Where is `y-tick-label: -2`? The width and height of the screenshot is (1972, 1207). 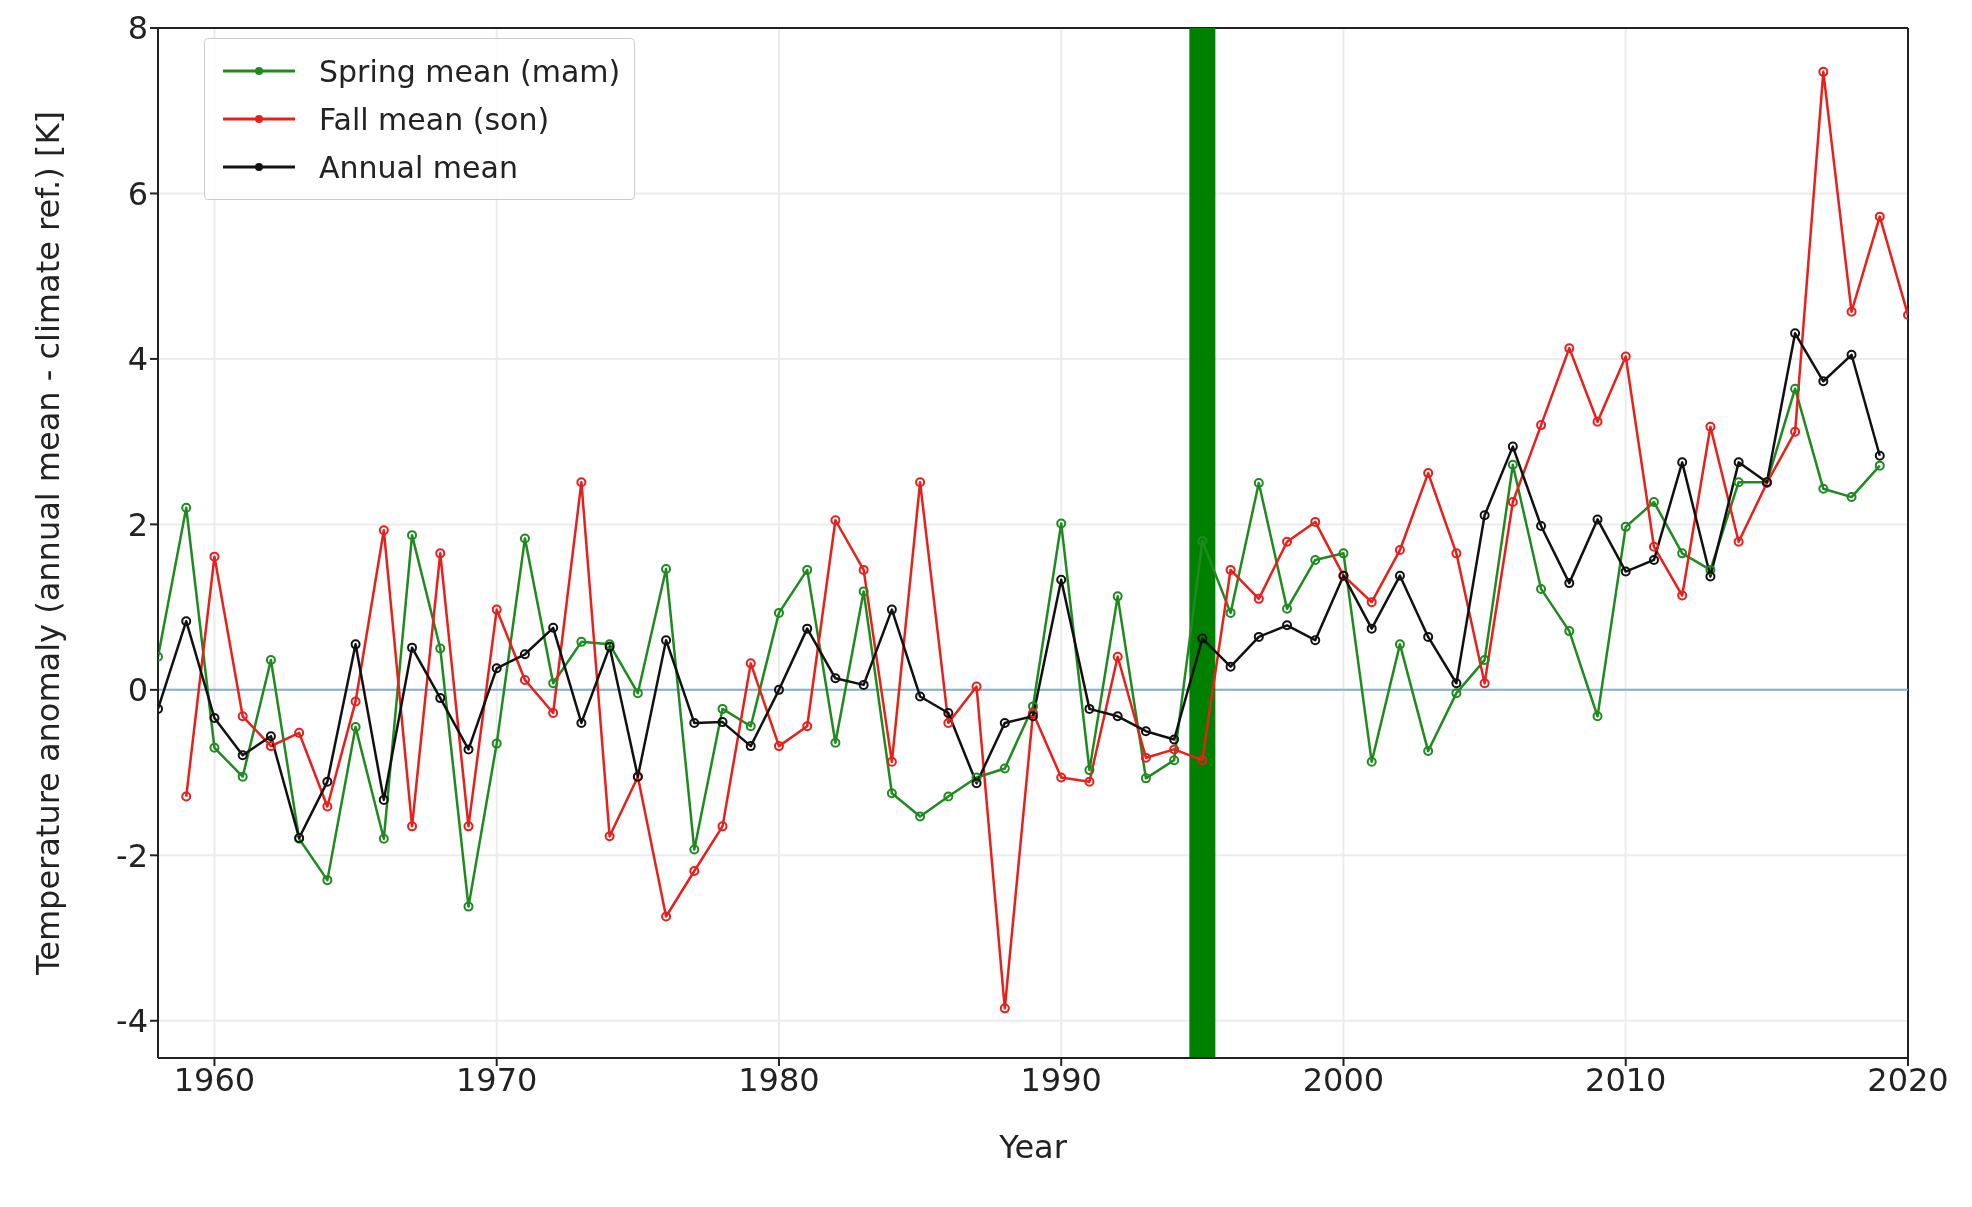
y-tick-label: -2 is located at coordinates (132, 855).